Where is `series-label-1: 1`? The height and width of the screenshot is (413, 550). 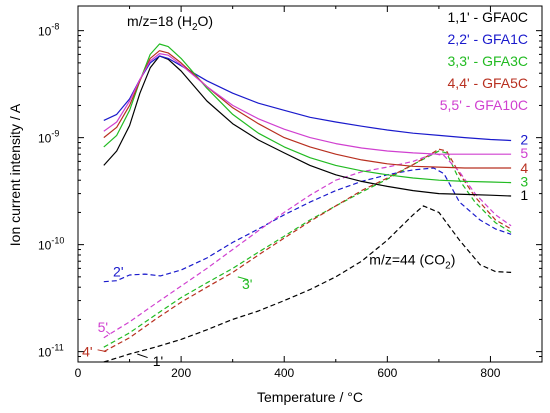 series-label-1: 1 is located at coordinates (524, 195).